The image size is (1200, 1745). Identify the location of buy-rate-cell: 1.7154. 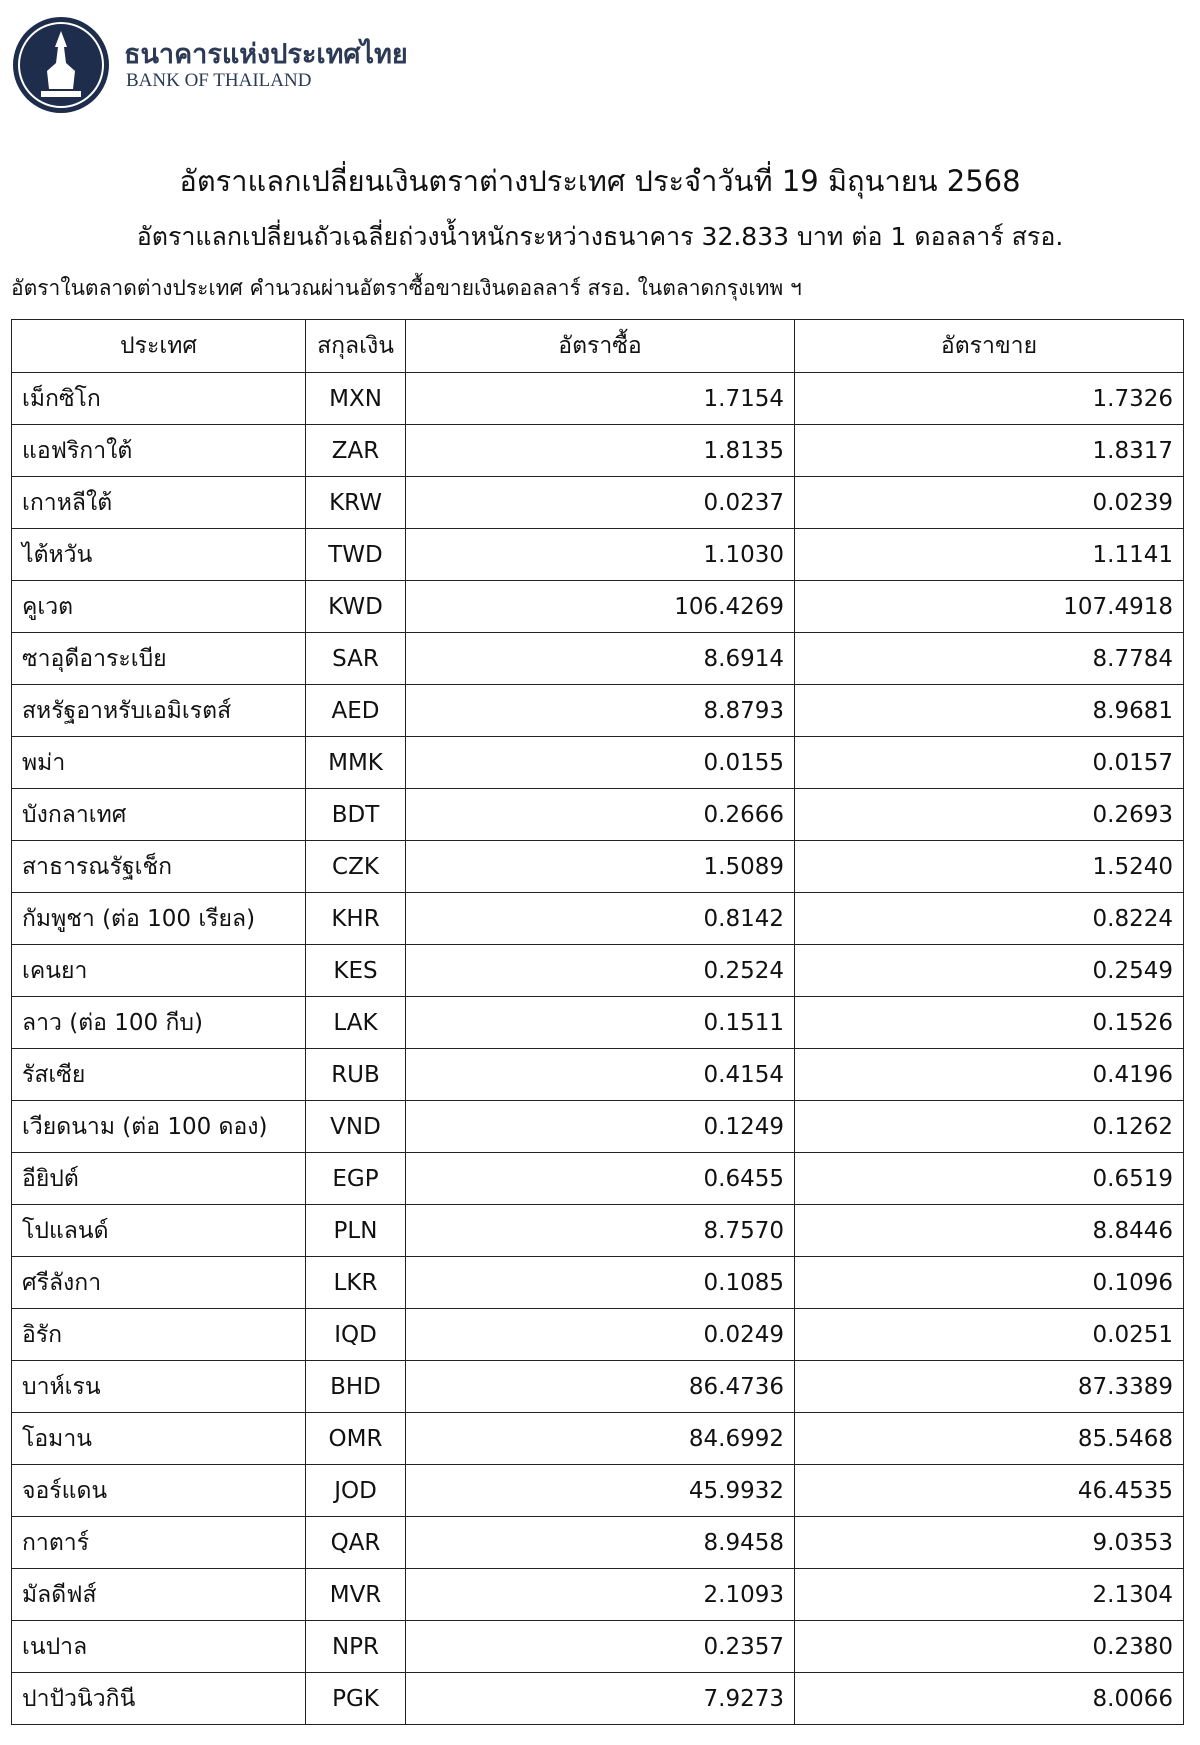
(600, 398).